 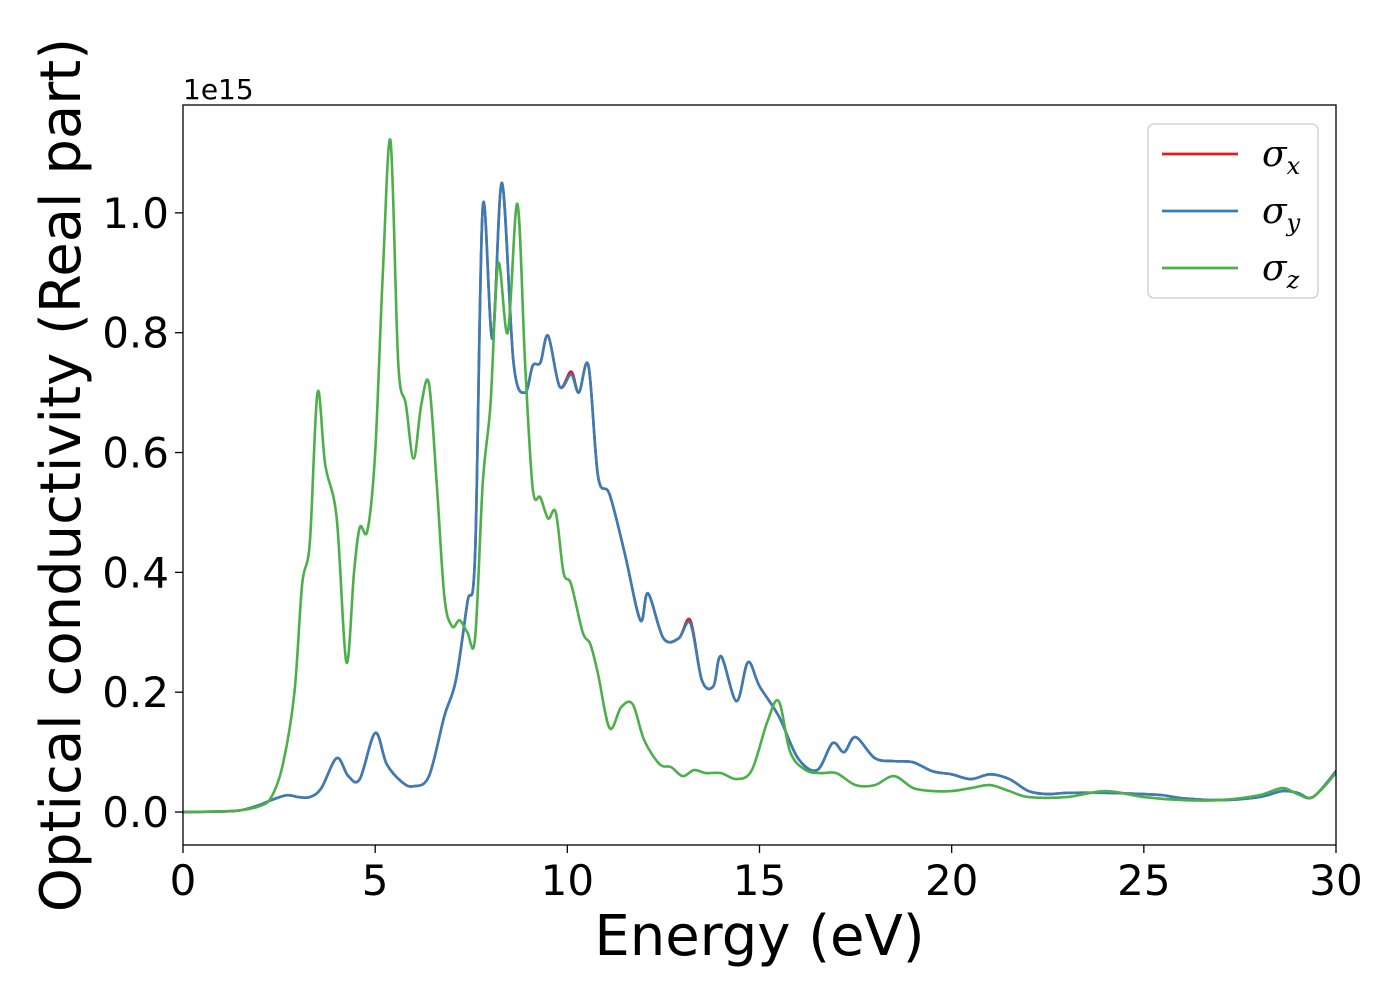 What do you see at coordinates (135, 572) in the screenshot?
I see `y-tick-label: 0.4` at bounding box center [135, 572].